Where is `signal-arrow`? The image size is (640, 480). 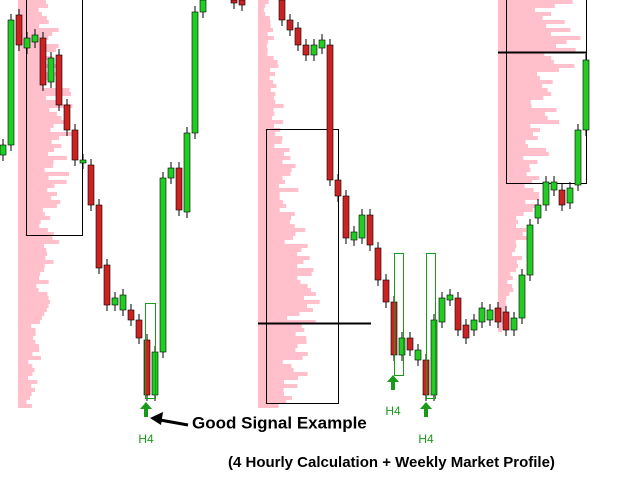
signal-arrow is located at coordinates (146, 409).